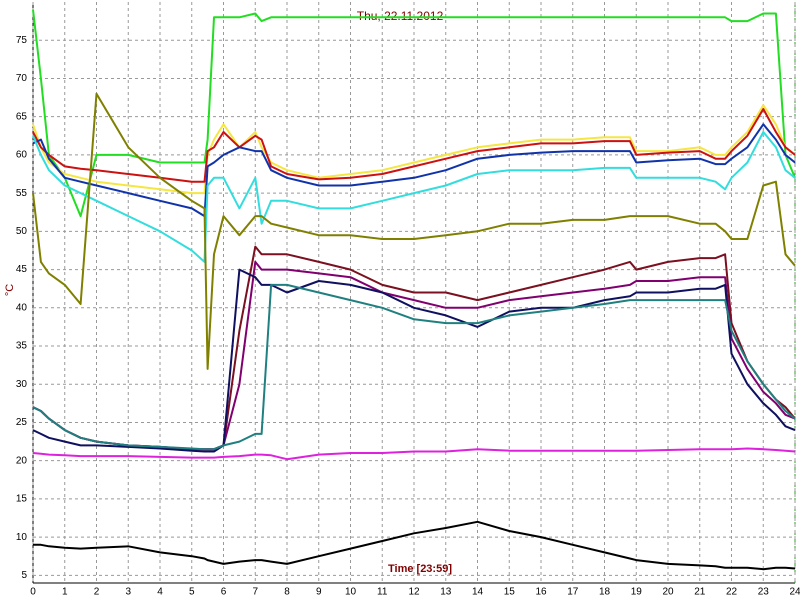 The width and height of the screenshot is (800, 600). Describe the element at coordinates (794, 592) in the screenshot. I see `x-tick-label: 24` at that location.